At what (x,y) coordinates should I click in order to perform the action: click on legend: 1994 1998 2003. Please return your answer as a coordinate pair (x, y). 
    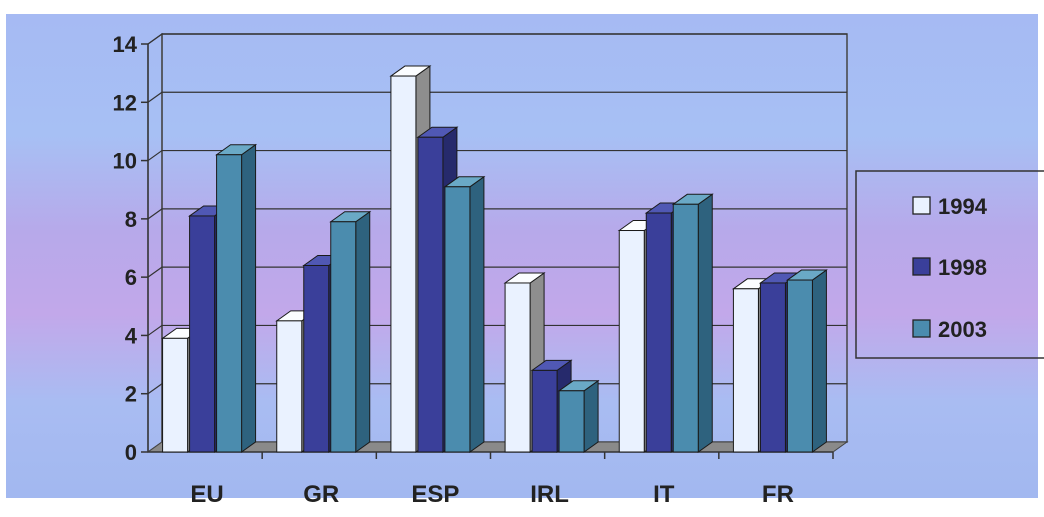
    Looking at the image, I should click on (949, 264).